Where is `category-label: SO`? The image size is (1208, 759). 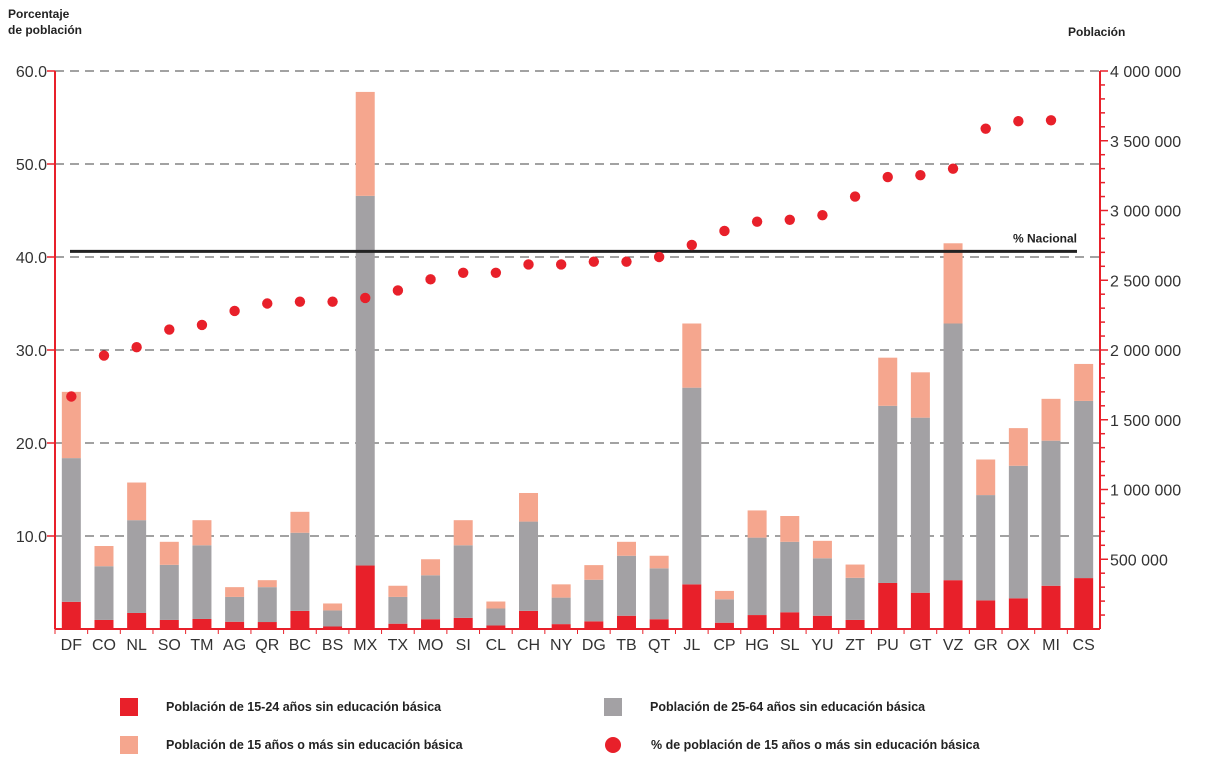 category-label: SO is located at coordinates (169, 645).